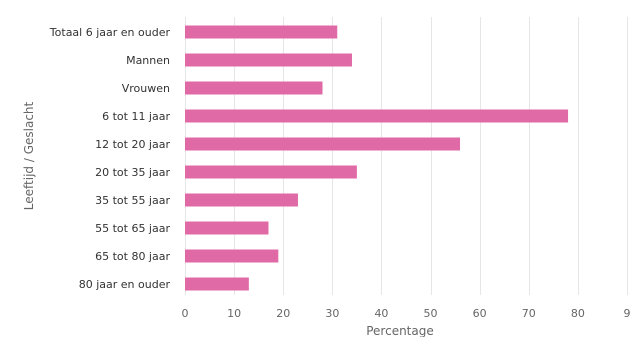  What do you see at coordinates (132, 200) in the screenshot?
I see `category-label: 35 tot 55 jaar` at bounding box center [132, 200].